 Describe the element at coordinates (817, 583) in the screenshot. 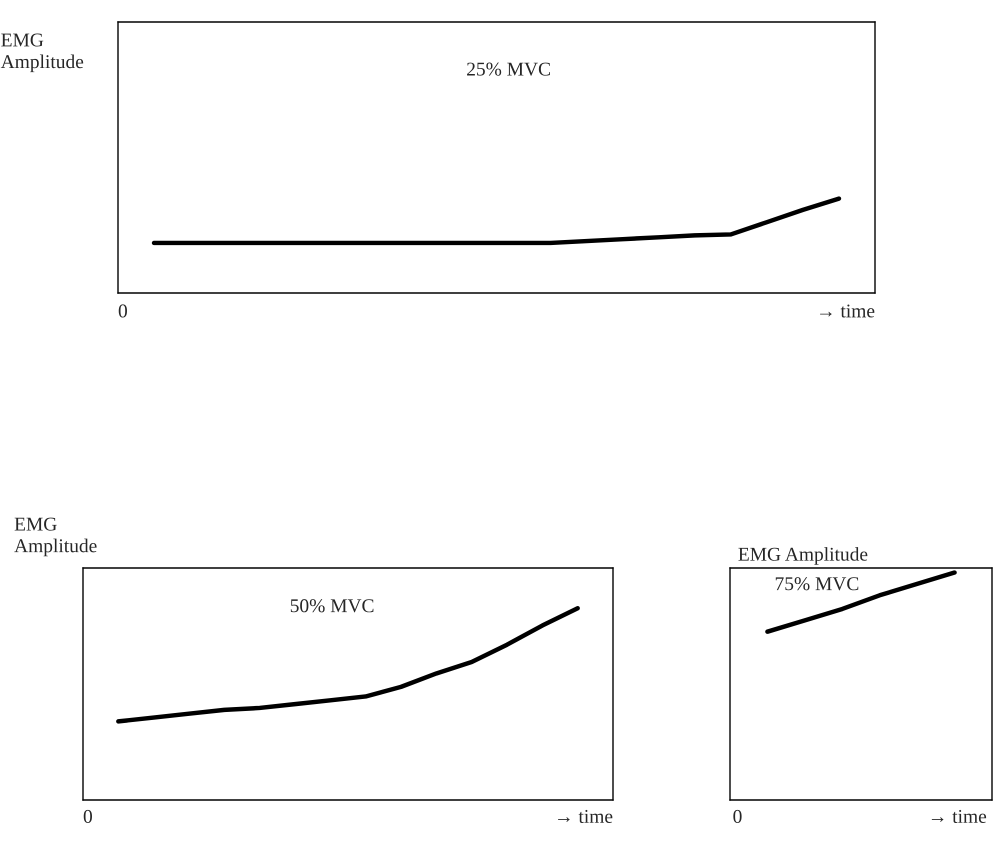

I see `chart-title: 75% MVC` at that location.